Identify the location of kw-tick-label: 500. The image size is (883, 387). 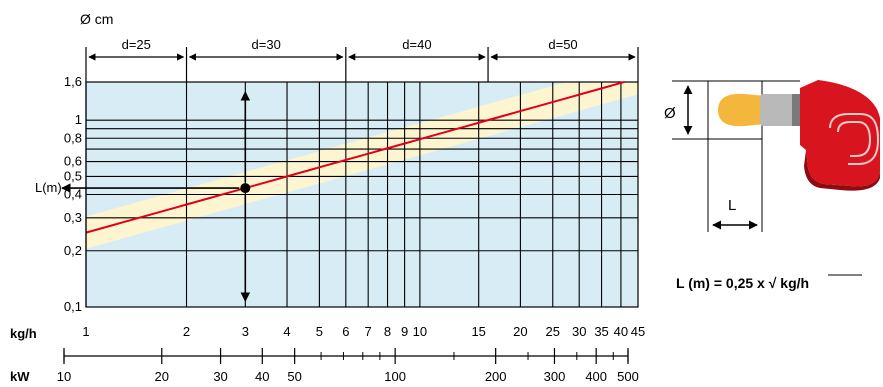
(628, 376).